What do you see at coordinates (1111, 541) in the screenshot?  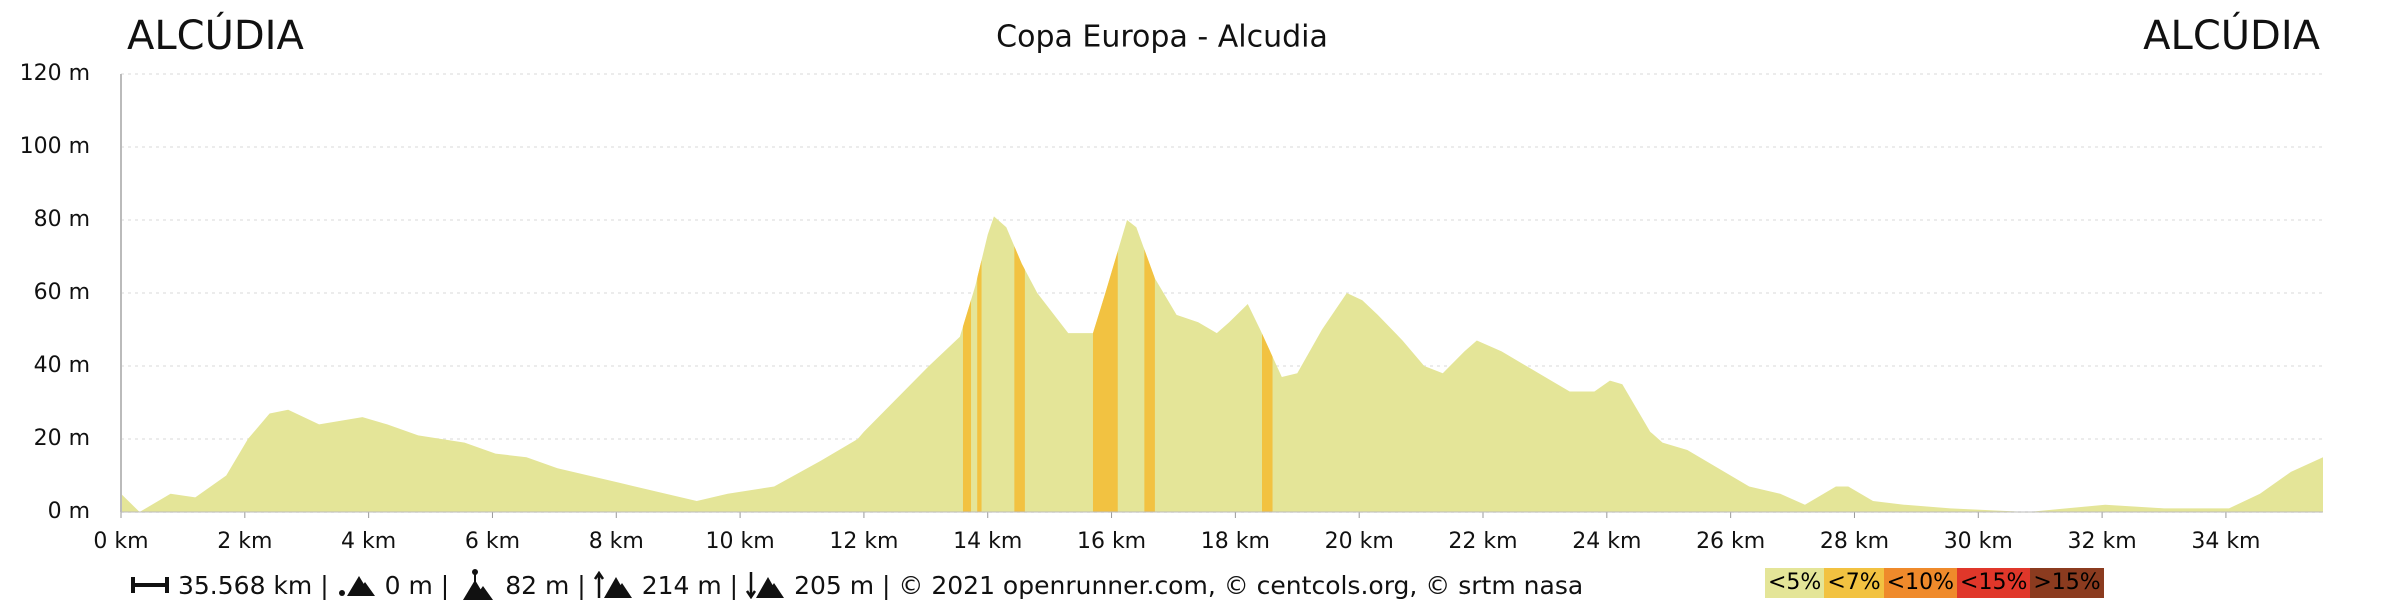 I see `x-tick-label: 16 km` at bounding box center [1111, 541].